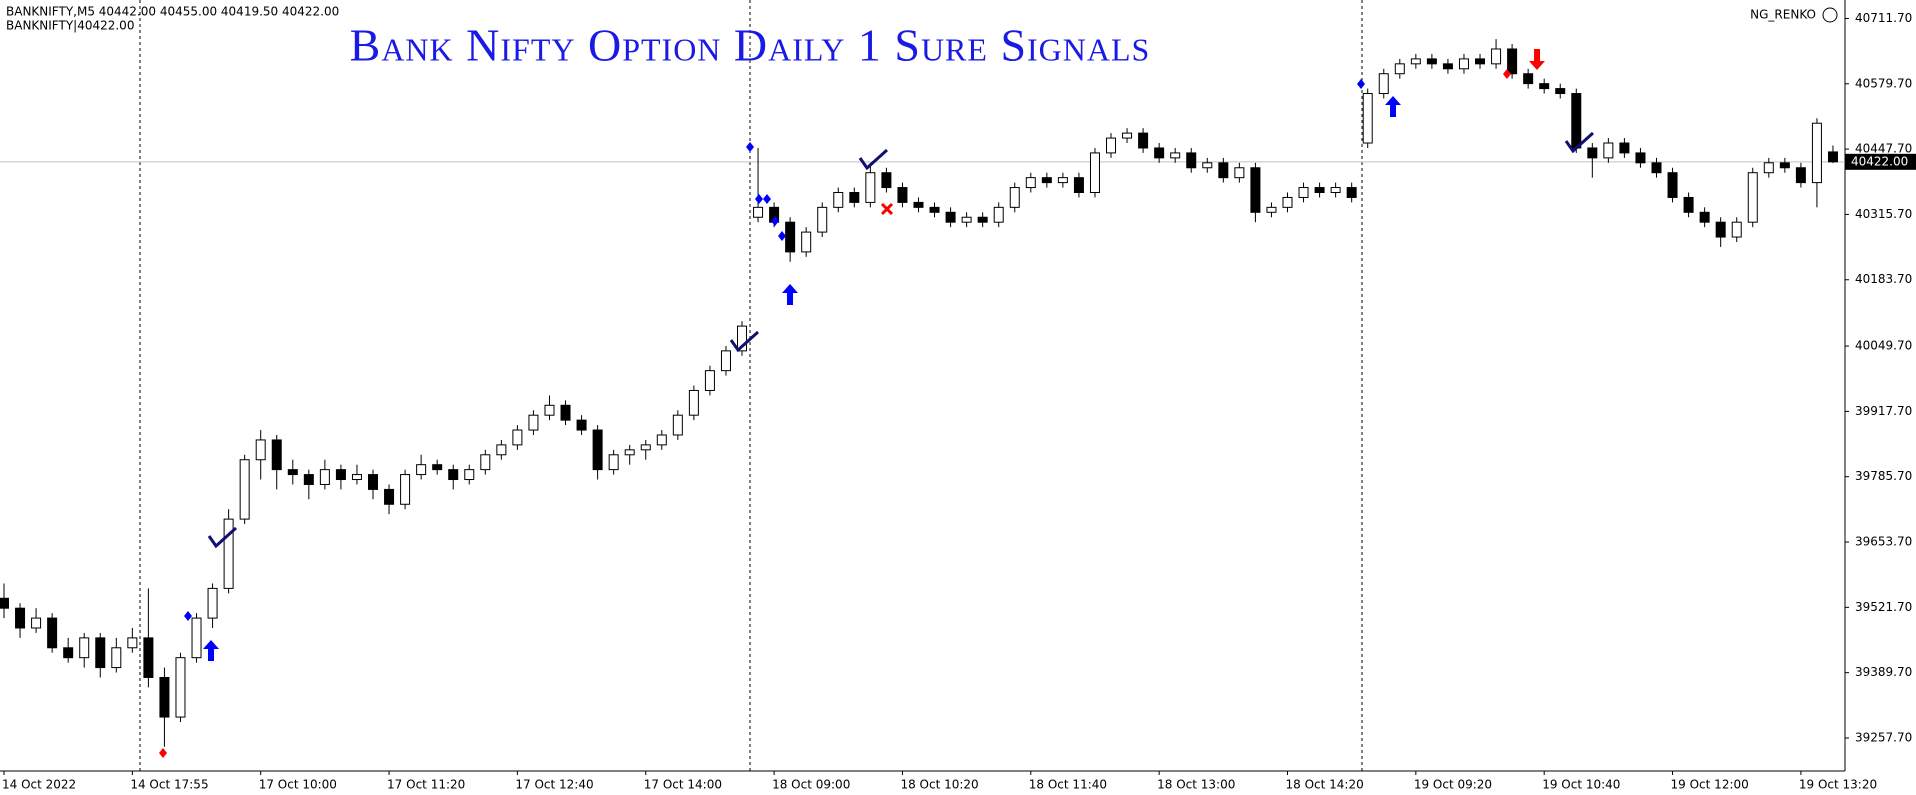 The height and width of the screenshot is (795, 1916). What do you see at coordinates (426, 785) in the screenshot?
I see `x-tick-label: 17 Oct 11:20` at bounding box center [426, 785].